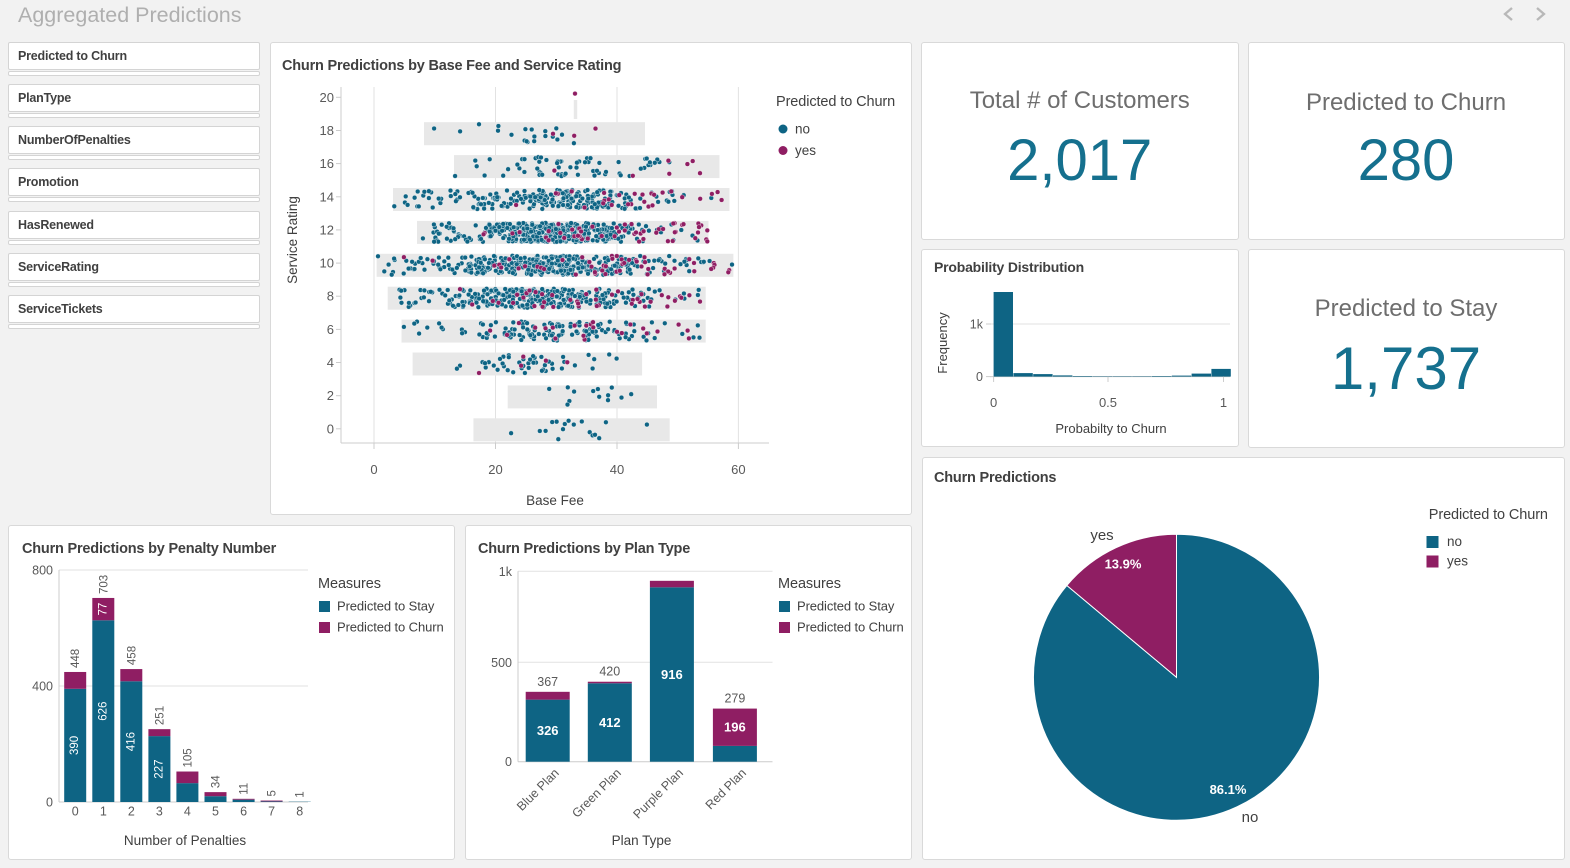  Describe the element at coordinates (149, 549) in the screenshot. I see `svg-text:Churn Predictions by Penalty N: Churn Predictions by Penalty Number` at that location.